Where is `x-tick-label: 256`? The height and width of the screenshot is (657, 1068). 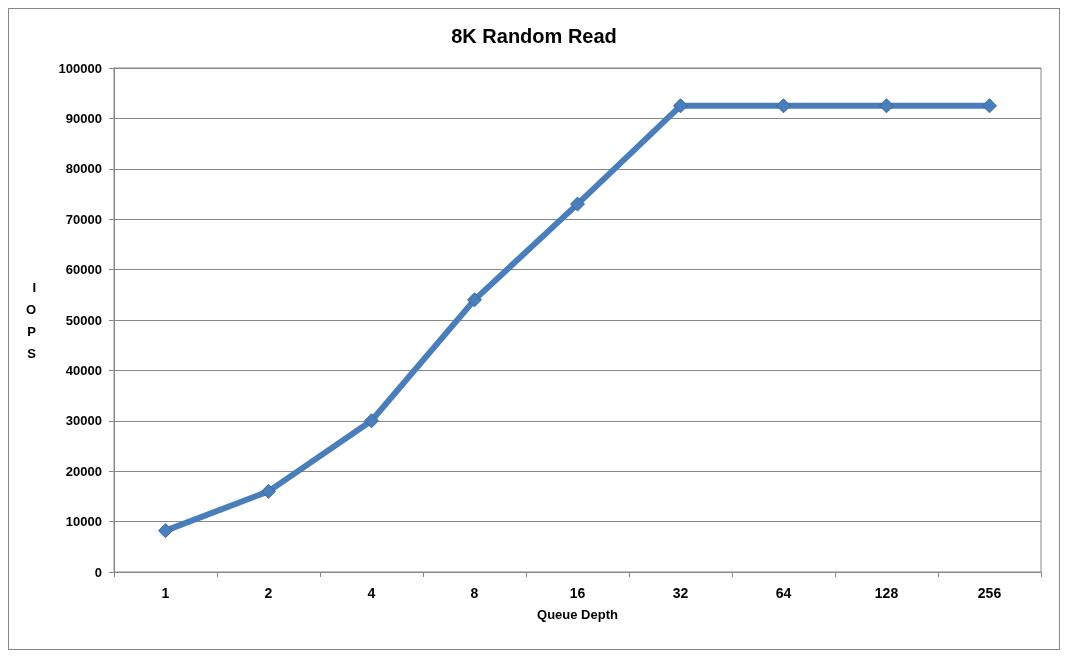
x-tick-label: 256 is located at coordinates (989, 593).